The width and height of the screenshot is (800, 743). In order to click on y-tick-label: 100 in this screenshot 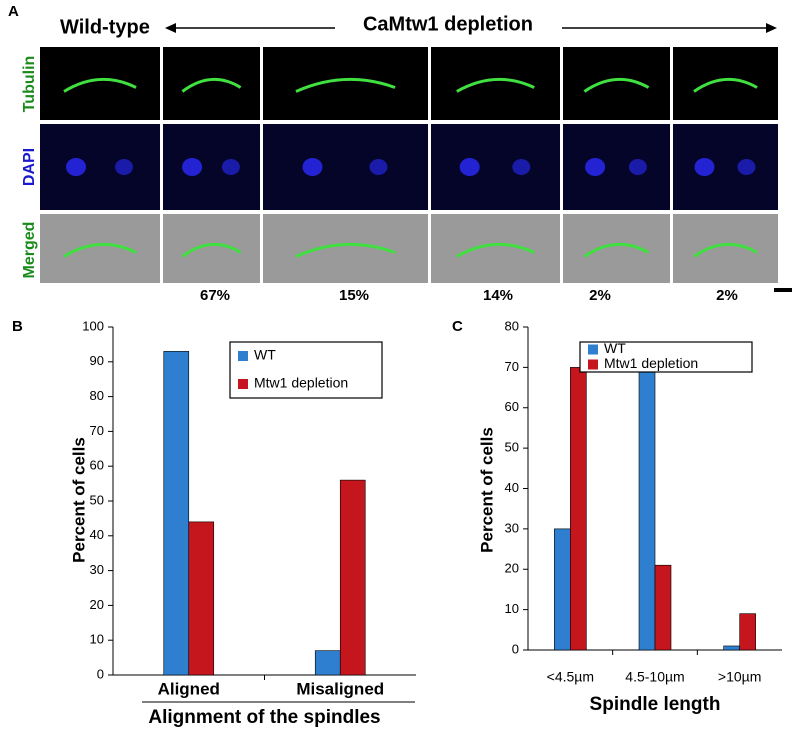, I will do `click(93, 325)`.